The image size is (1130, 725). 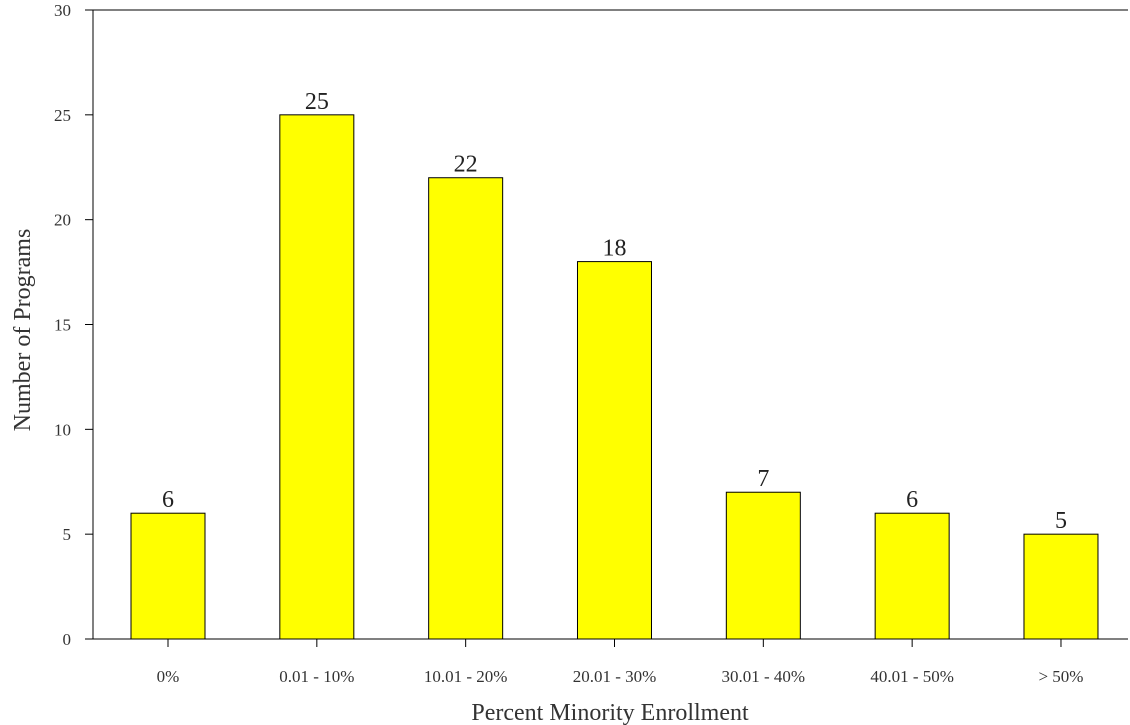 What do you see at coordinates (763, 479) in the screenshot?
I see `data-label-4: 7` at bounding box center [763, 479].